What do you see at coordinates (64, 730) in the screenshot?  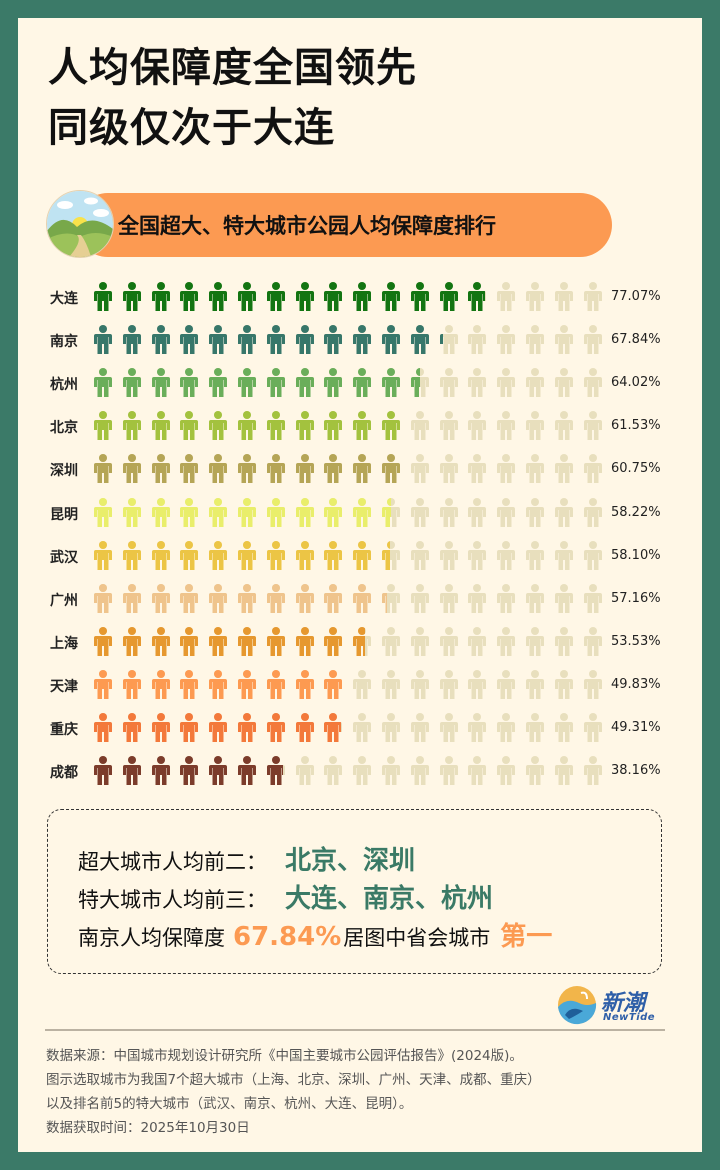 I see `city-label: 重庆` at bounding box center [64, 730].